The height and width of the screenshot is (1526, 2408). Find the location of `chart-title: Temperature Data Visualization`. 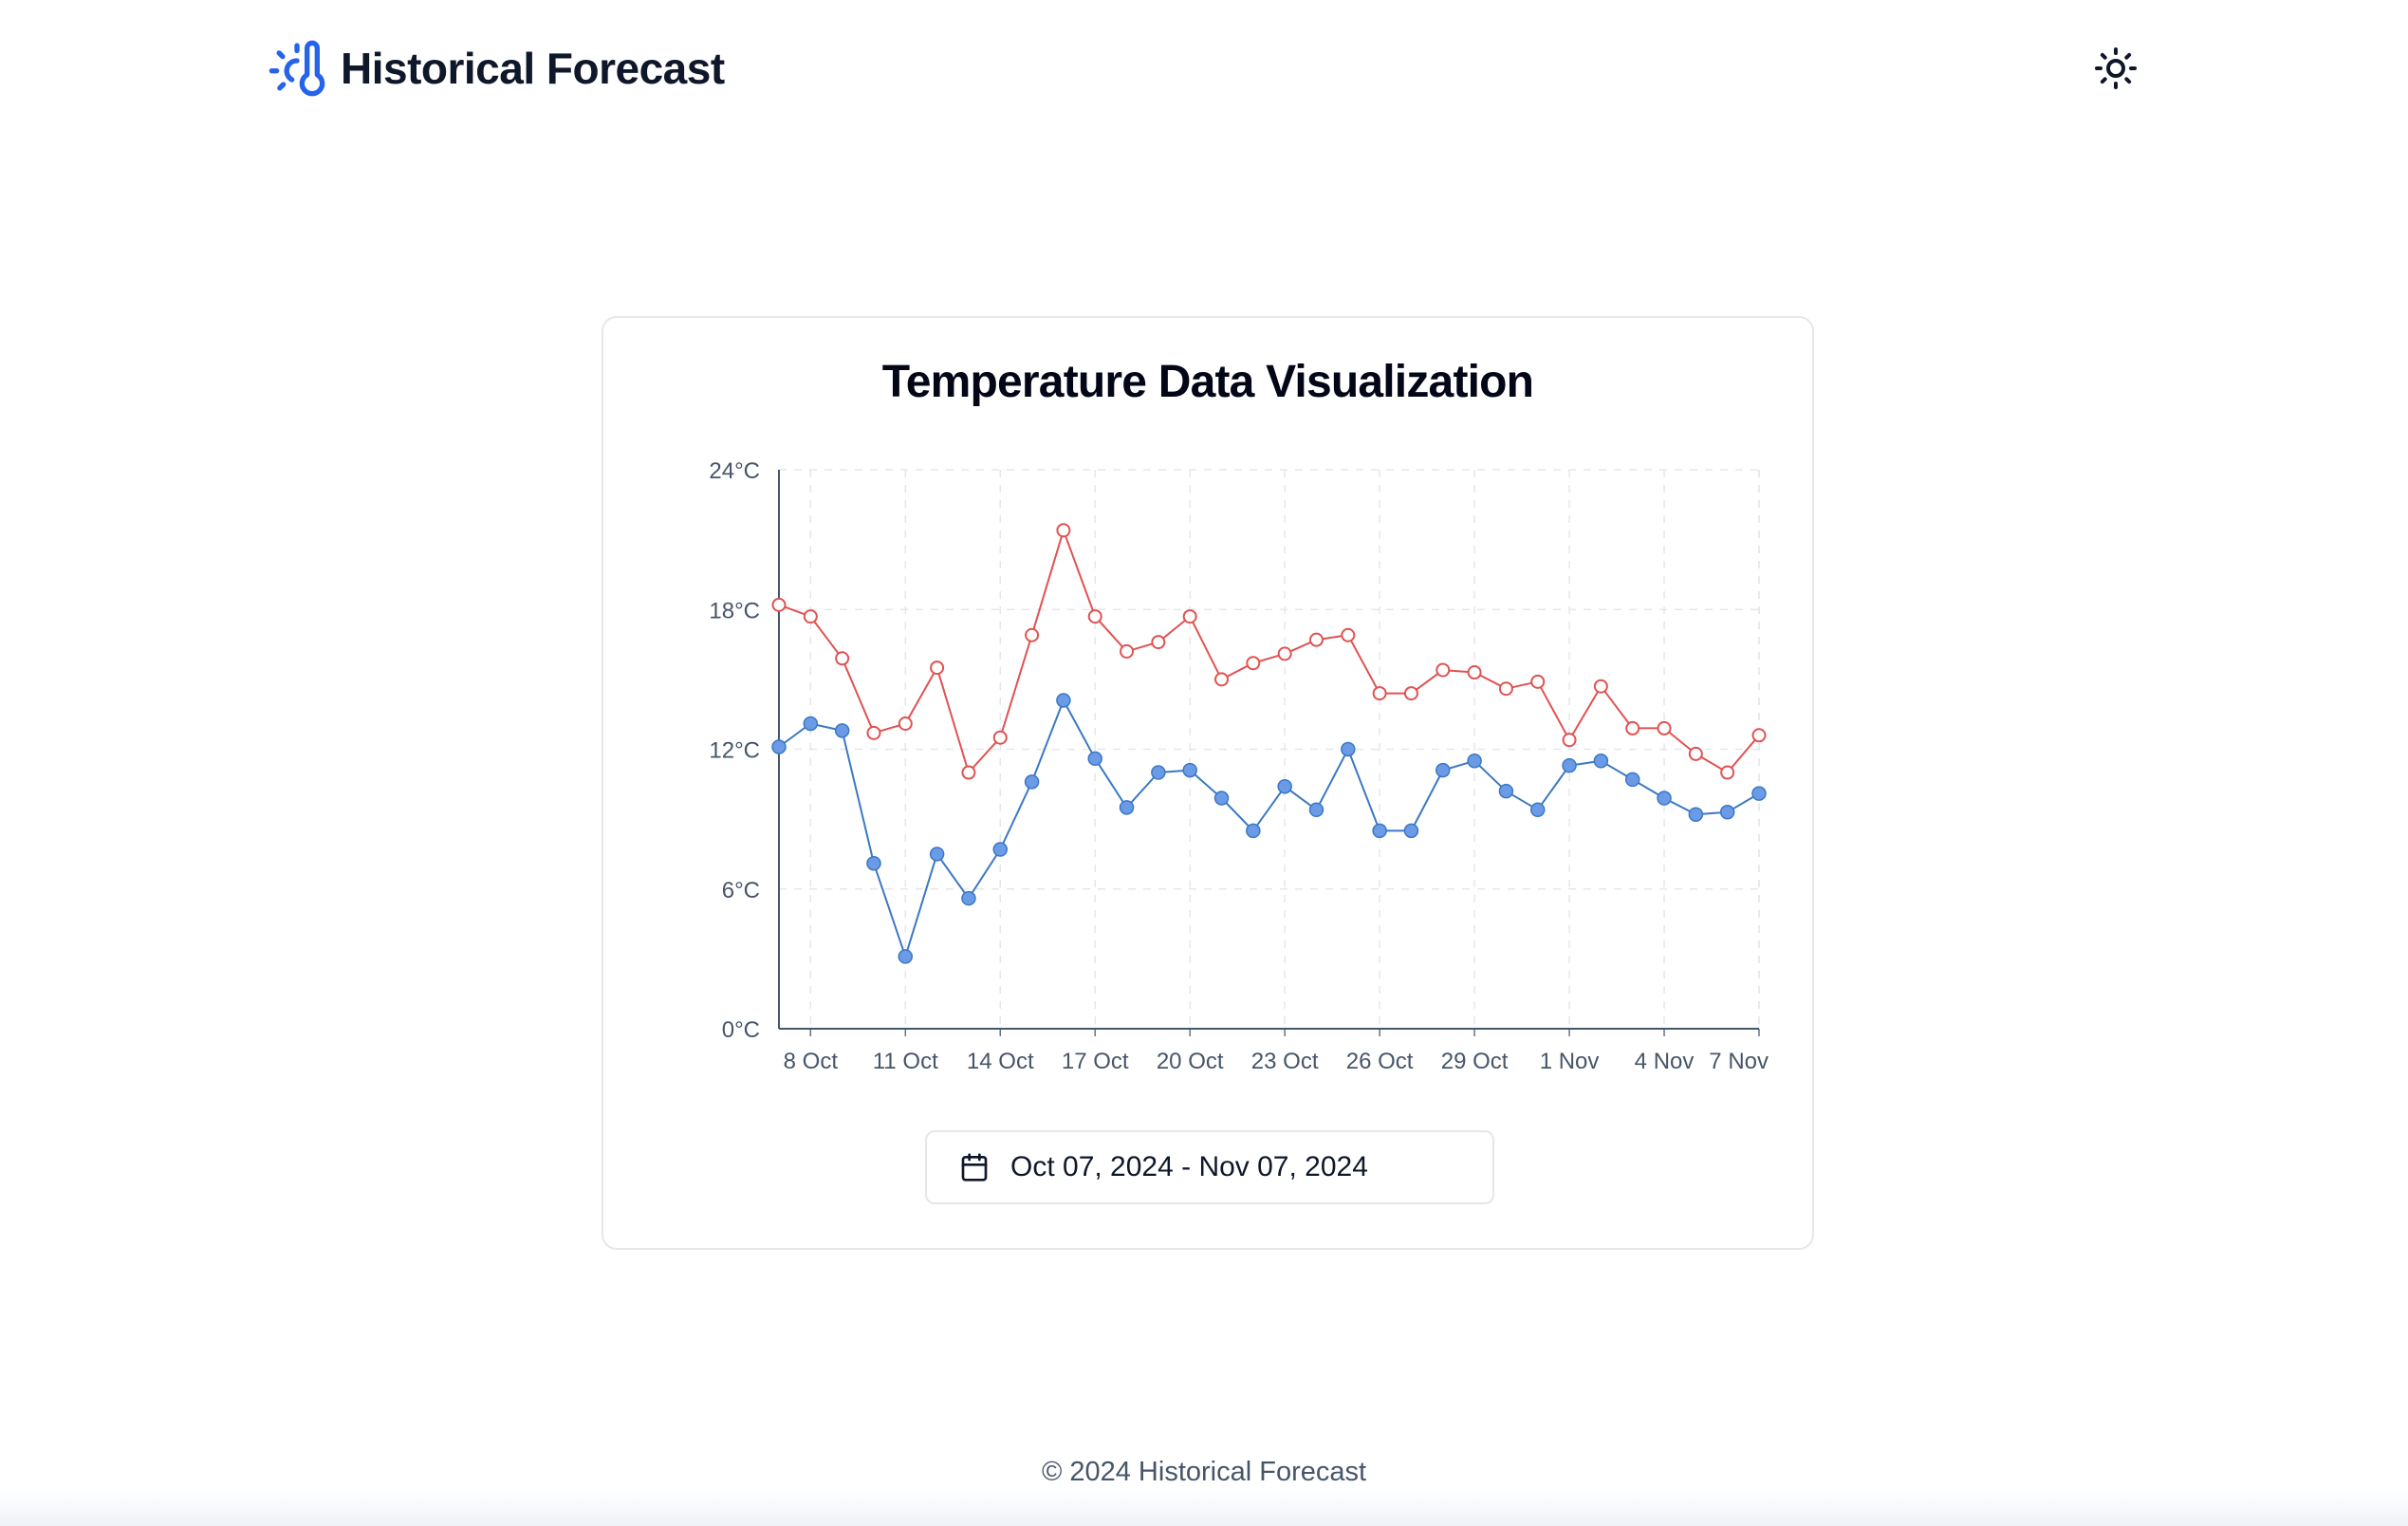

chart-title: Temperature Data Visualization is located at coordinates (1207, 382).